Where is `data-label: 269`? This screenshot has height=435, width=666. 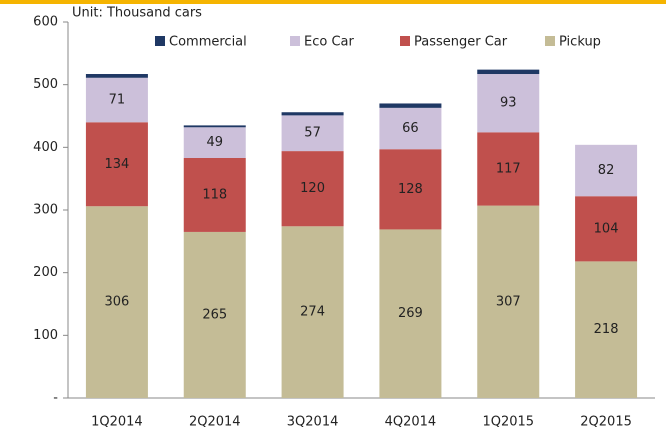
data-label: 269 is located at coordinates (410, 313).